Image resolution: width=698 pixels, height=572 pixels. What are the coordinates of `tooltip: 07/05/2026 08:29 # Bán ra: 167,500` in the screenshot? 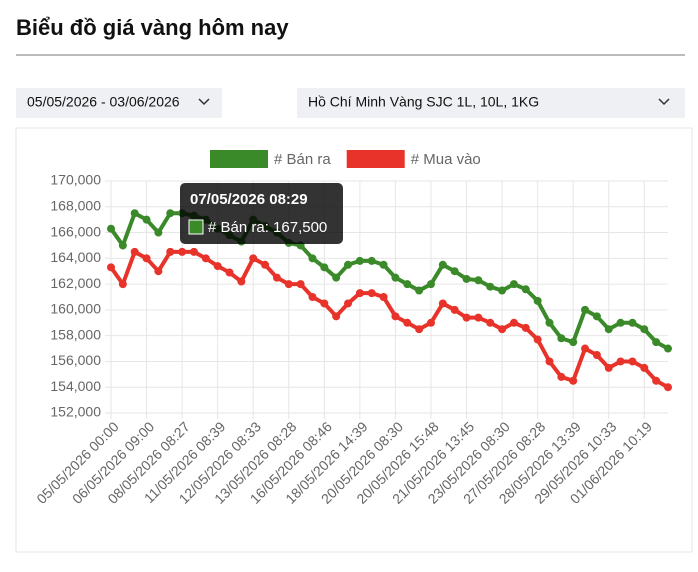 It's located at (261, 213).